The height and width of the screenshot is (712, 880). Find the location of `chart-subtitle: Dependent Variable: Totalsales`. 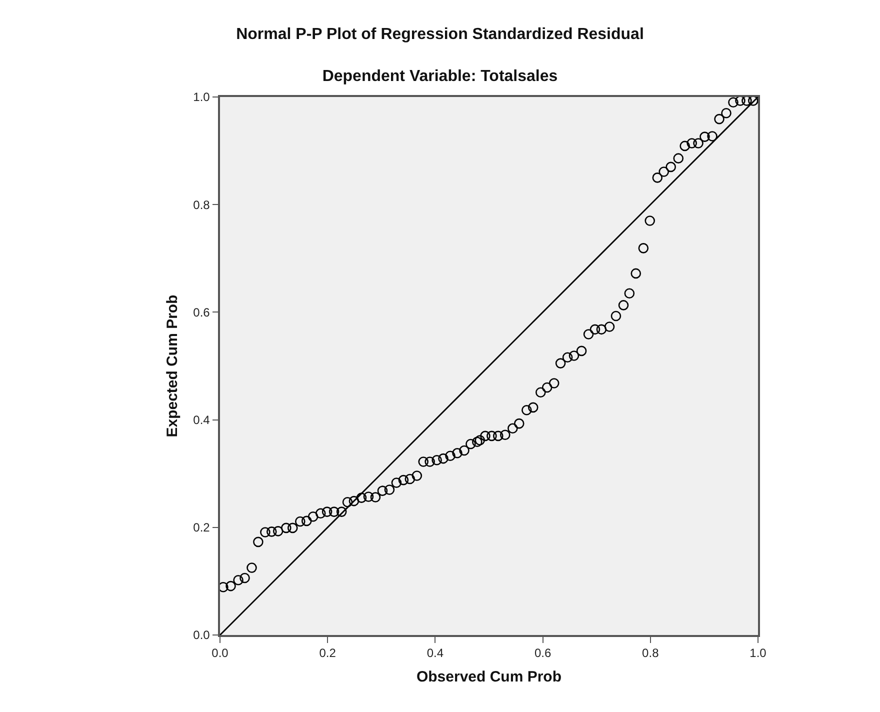

chart-subtitle: Dependent Variable: Totalsales is located at coordinates (440, 76).